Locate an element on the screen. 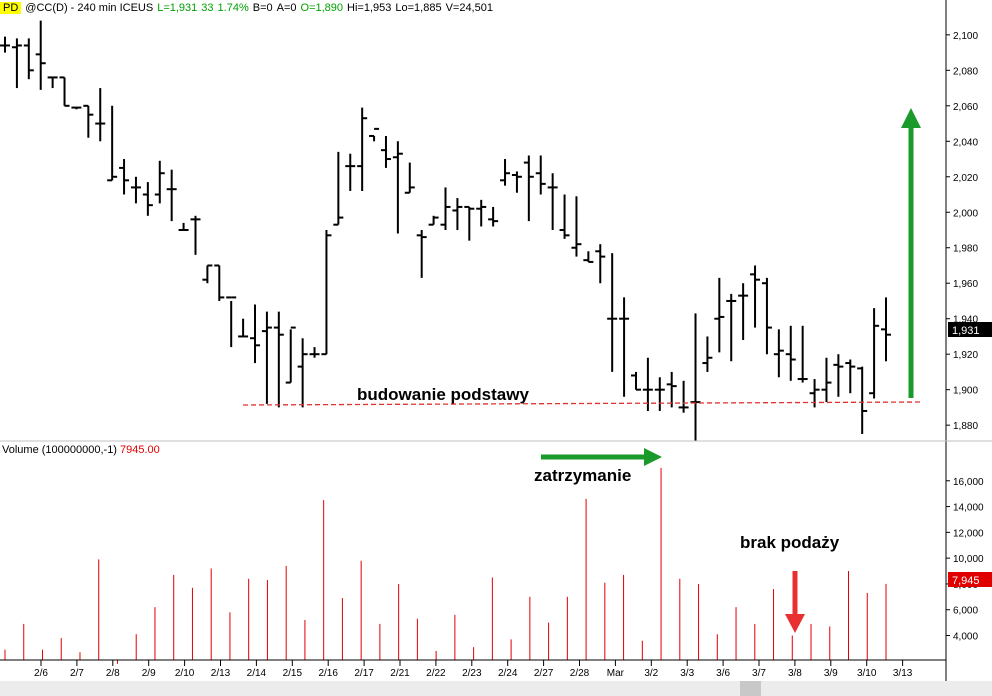 This screenshot has width=992, height=696. price-tick-label: 1,880 is located at coordinates (965, 426).